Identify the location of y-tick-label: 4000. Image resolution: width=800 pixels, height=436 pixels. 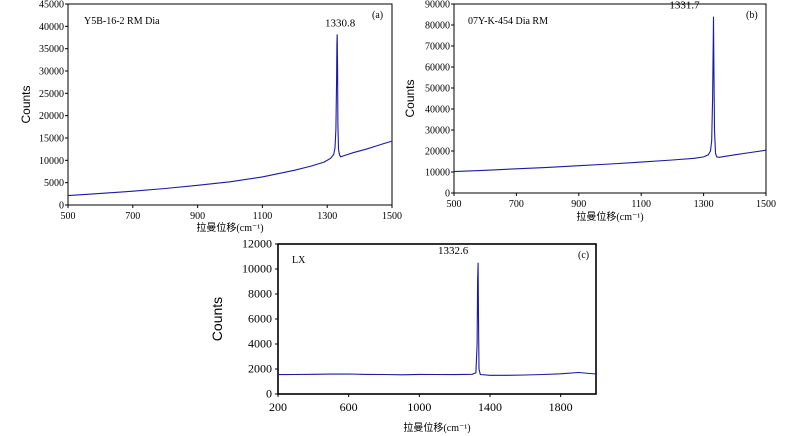
(260, 344).